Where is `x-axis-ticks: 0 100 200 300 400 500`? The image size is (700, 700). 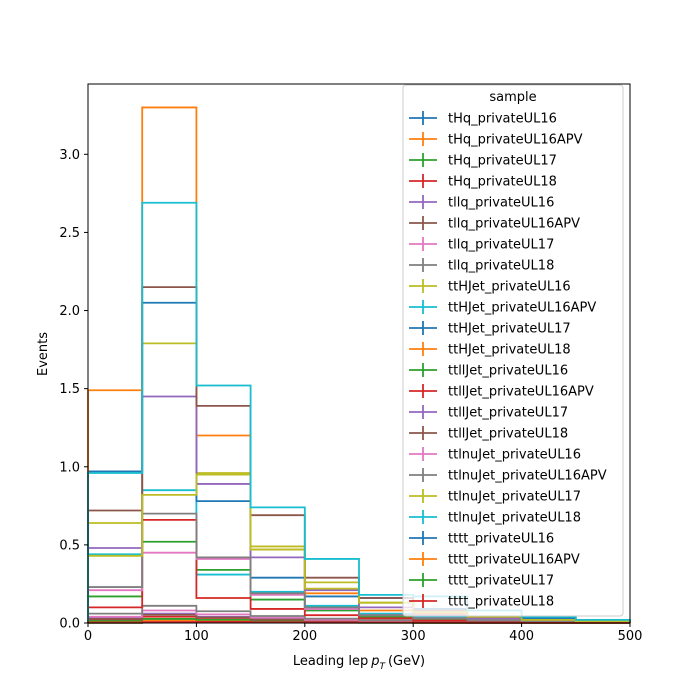
x-axis-ticks: 0 100 200 300 400 500 is located at coordinates (363, 633).